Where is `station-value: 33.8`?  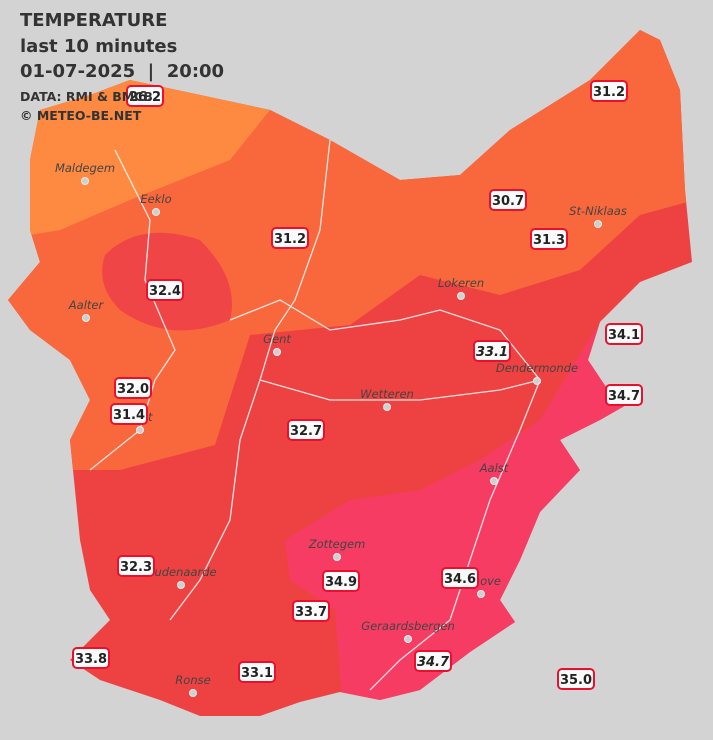
station-value: 33.8 is located at coordinates (91, 659).